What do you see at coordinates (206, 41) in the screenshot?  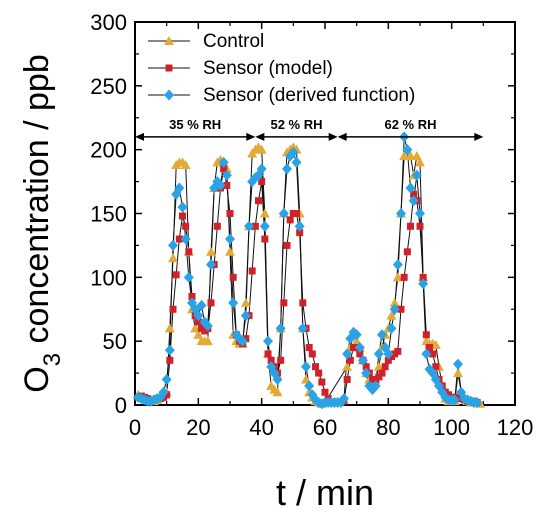 I see `legend-item: Control` at bounding box center [206, 41].